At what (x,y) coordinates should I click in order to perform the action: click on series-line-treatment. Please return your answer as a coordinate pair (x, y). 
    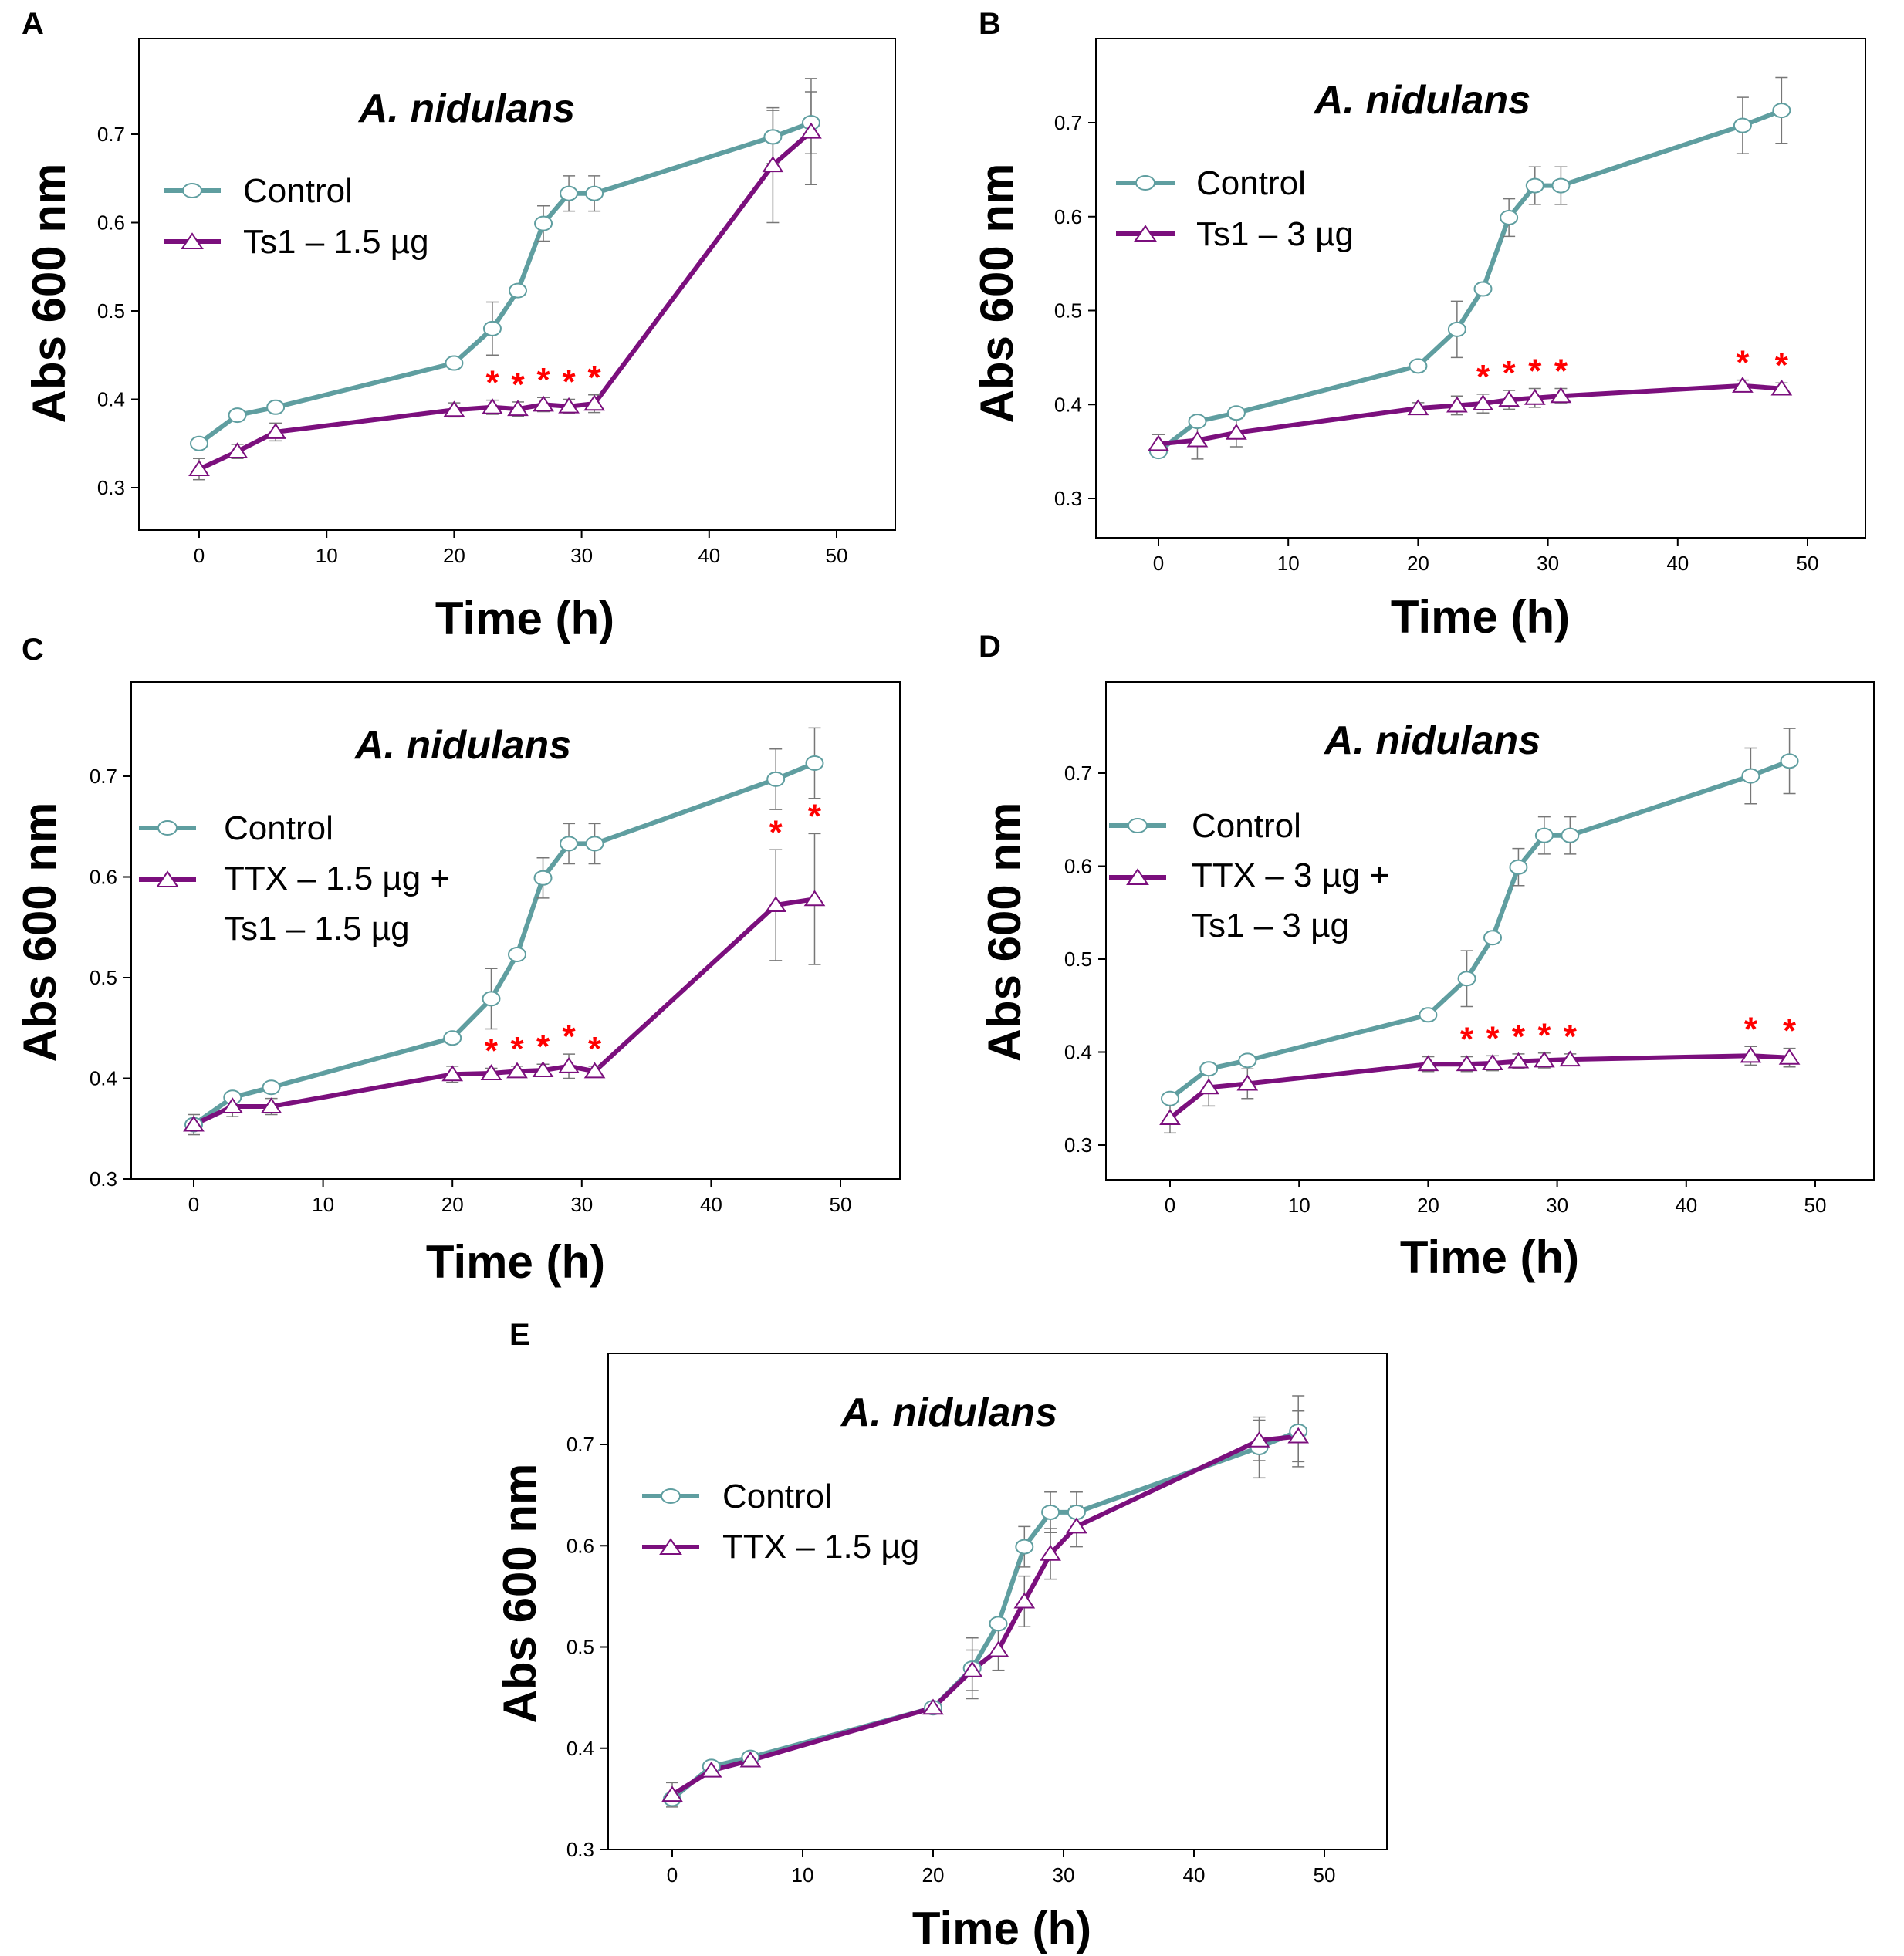
    Looking at the image, I should click on (1470, 415).